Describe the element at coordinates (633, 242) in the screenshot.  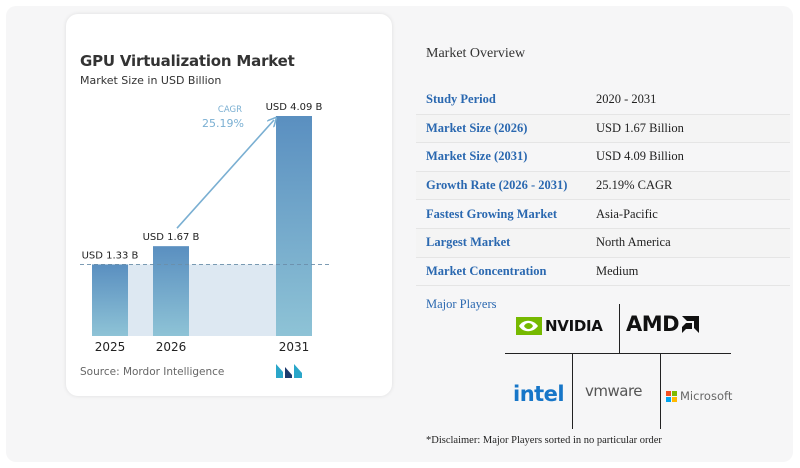
I see `overview-value: North America` at that location.